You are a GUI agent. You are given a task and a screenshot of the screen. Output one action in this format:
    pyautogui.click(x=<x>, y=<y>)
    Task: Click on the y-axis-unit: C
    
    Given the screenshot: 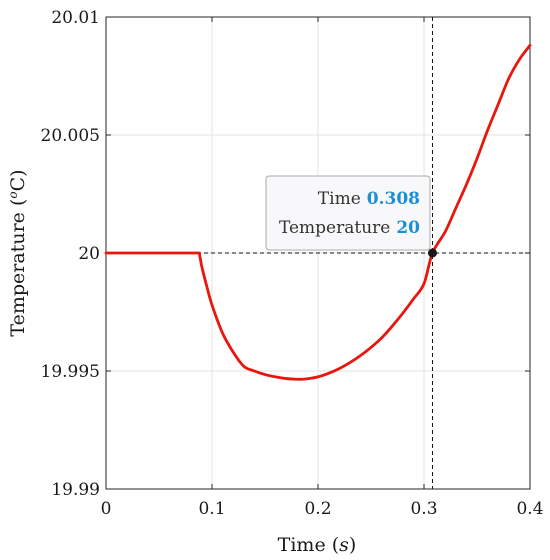 What is the action you would take?
    pyautogui.click(x=18, y=184)
    